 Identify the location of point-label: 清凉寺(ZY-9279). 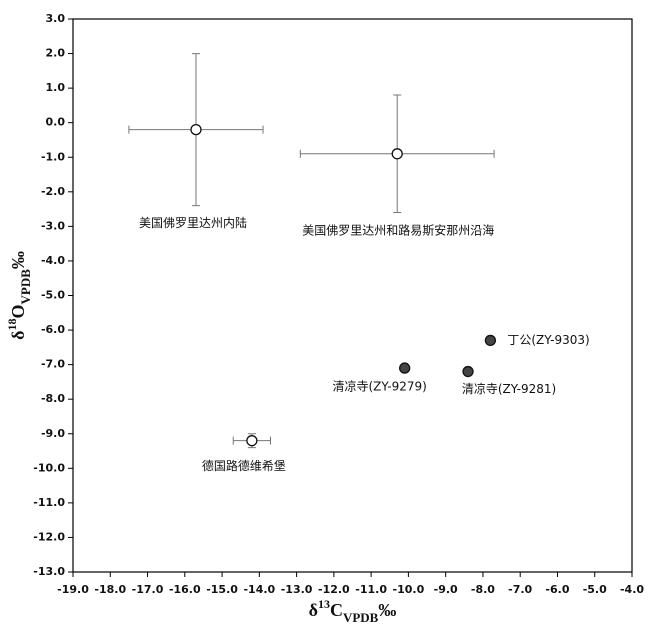
(379, 386).